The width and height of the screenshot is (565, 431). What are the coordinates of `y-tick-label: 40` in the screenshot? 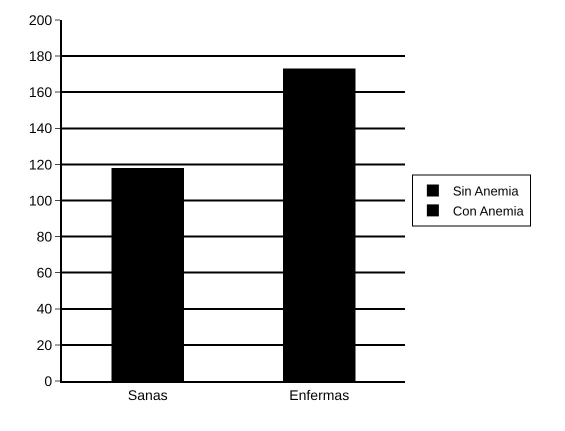 It's located at (44, 308).